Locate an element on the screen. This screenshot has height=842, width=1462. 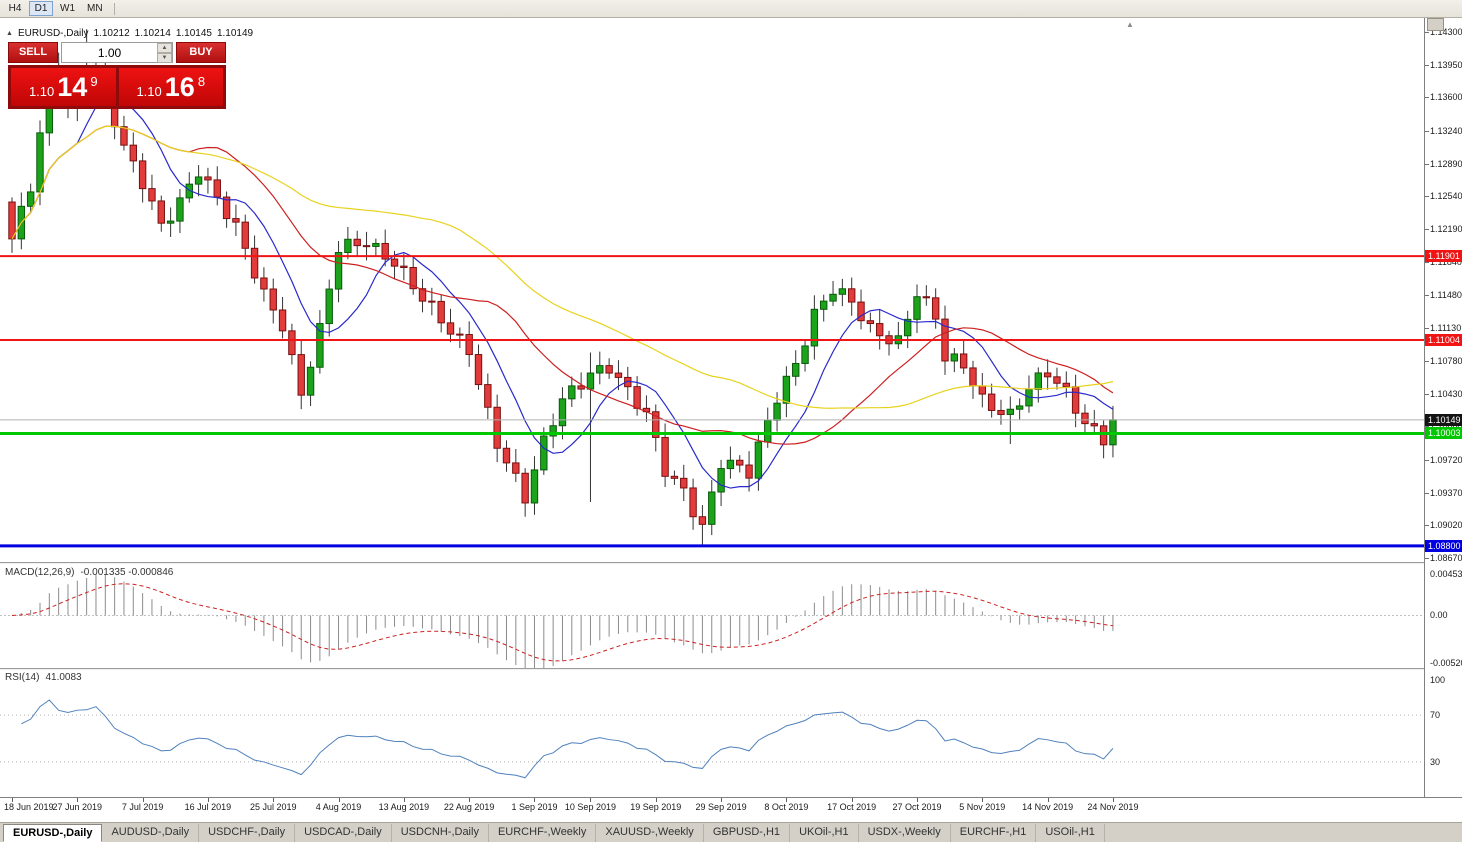
tab-usdcnh-daily: USDCNH-,Daily is located at coordinates (440, 833).